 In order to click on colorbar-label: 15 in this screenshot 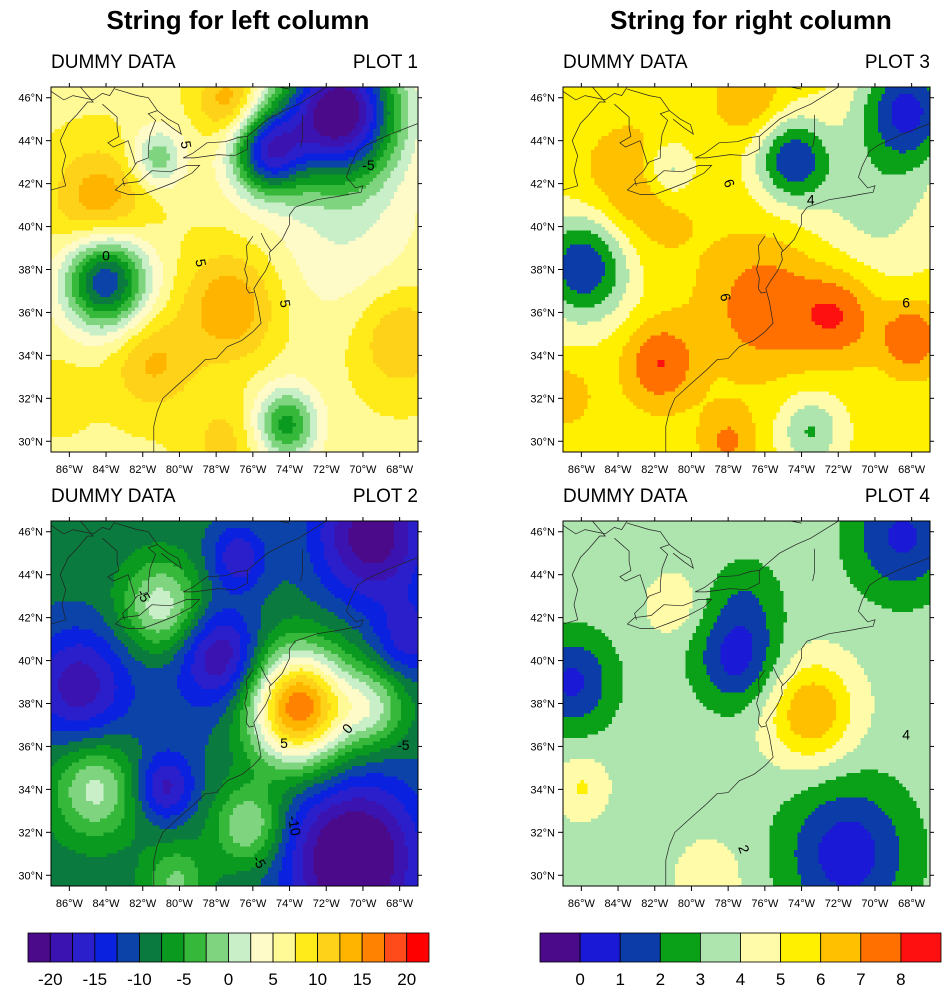, I will do `click(362, 979)`.